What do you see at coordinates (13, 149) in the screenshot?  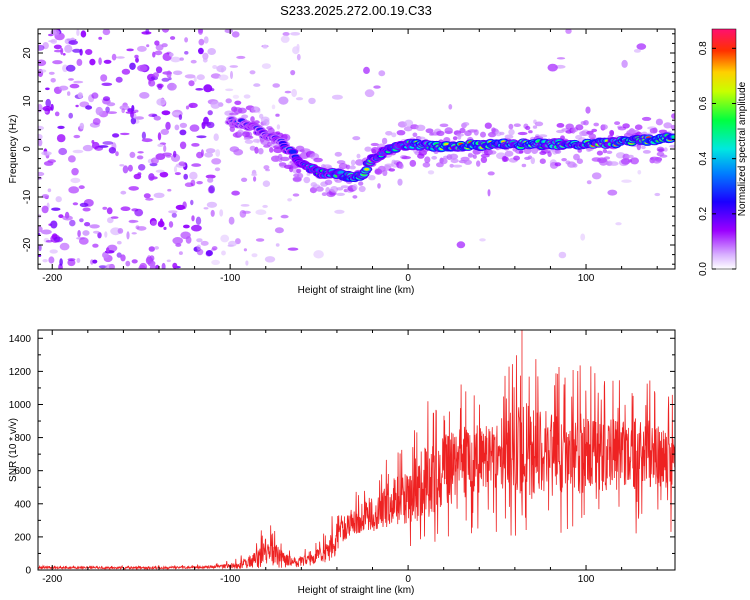 I see `spectrogram-ylabel: Frequency (Hz)` at bounding box center [13, 149].